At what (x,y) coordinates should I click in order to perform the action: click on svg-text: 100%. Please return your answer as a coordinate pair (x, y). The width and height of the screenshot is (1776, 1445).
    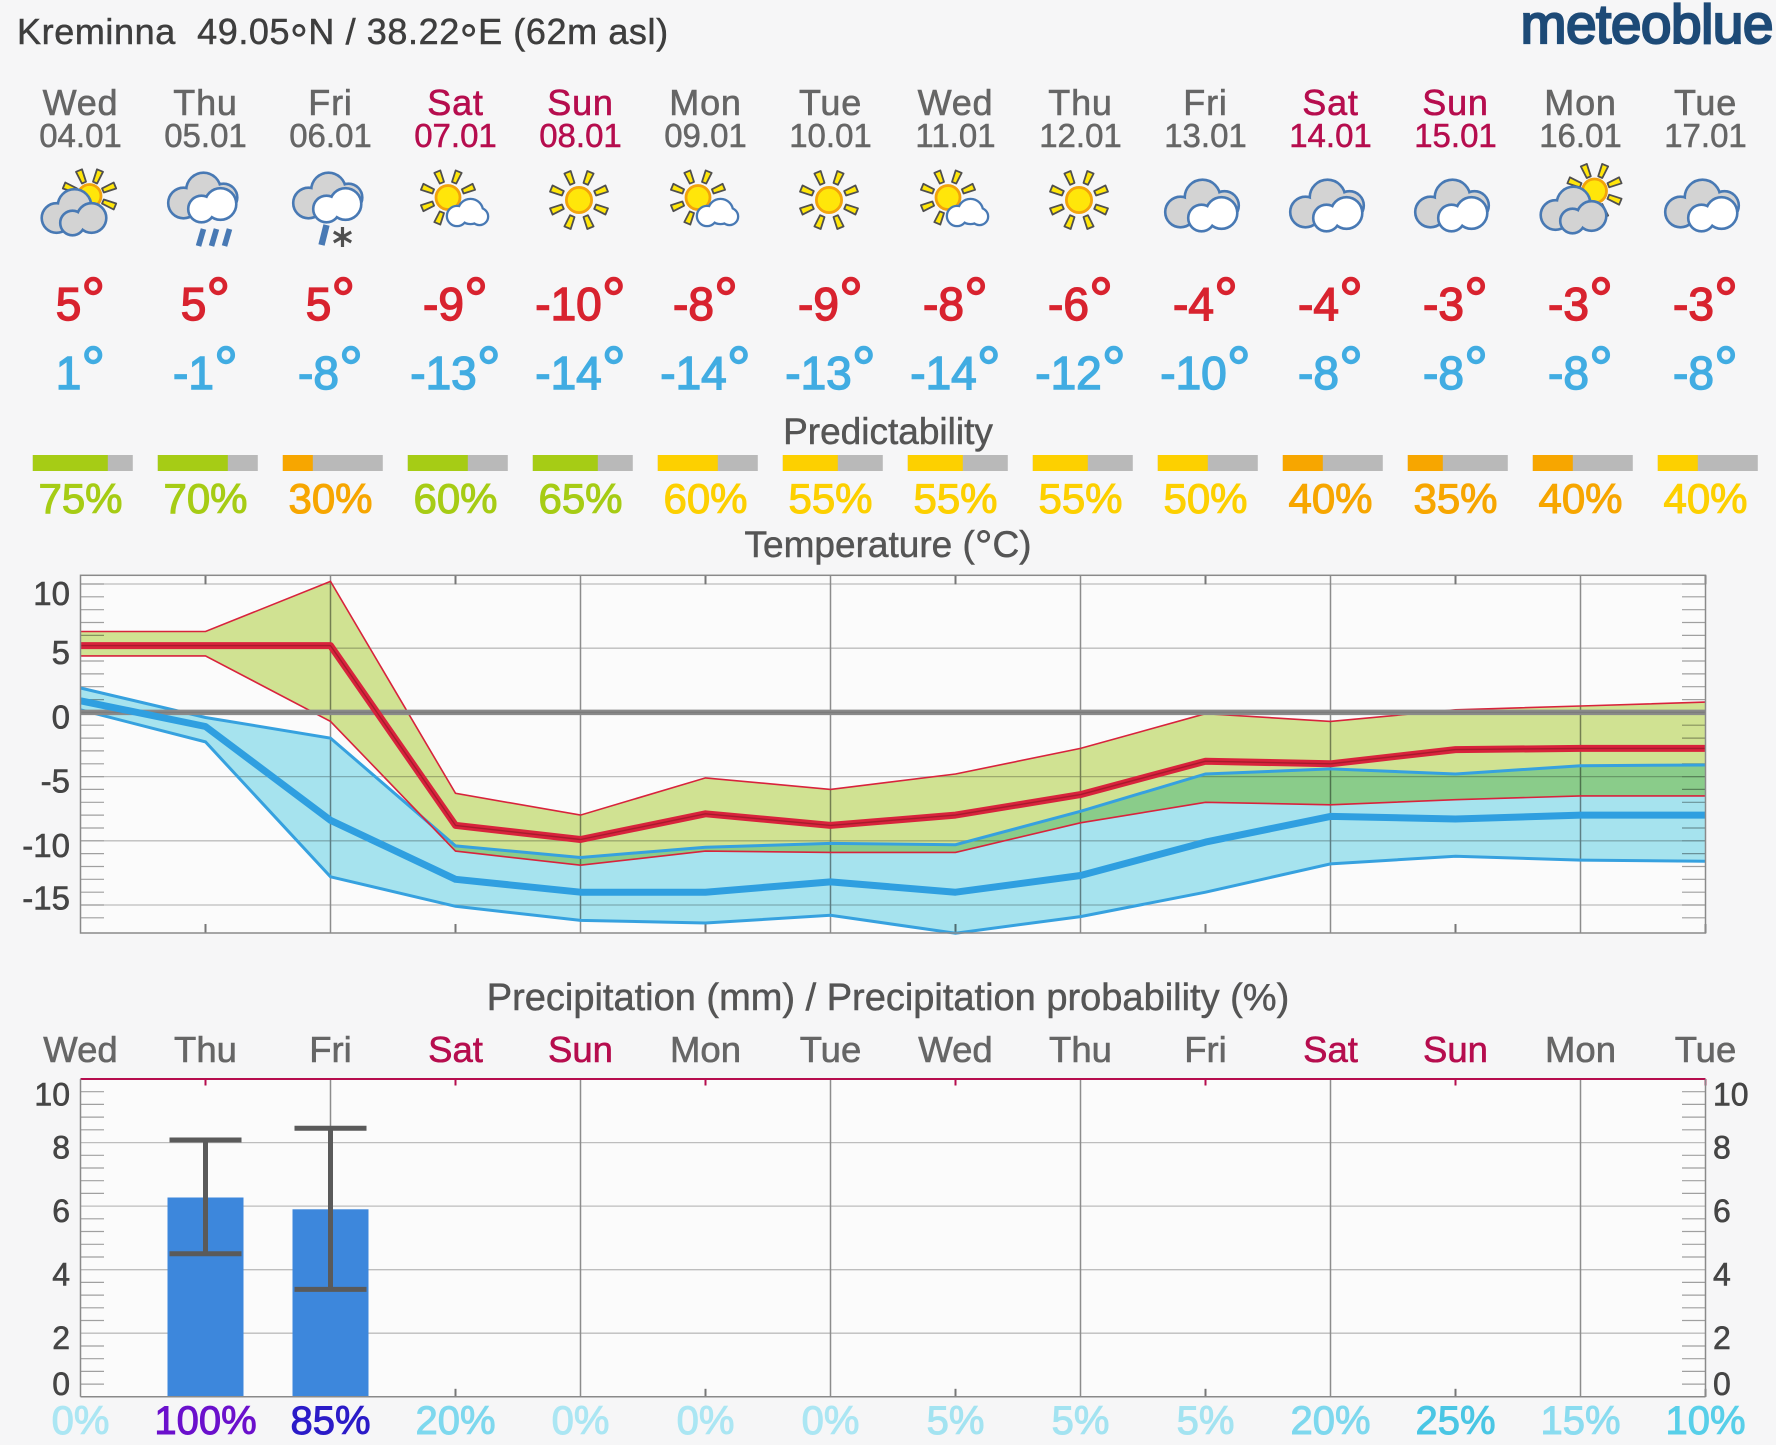
    Looking at the image, I should click on (205, 1419).